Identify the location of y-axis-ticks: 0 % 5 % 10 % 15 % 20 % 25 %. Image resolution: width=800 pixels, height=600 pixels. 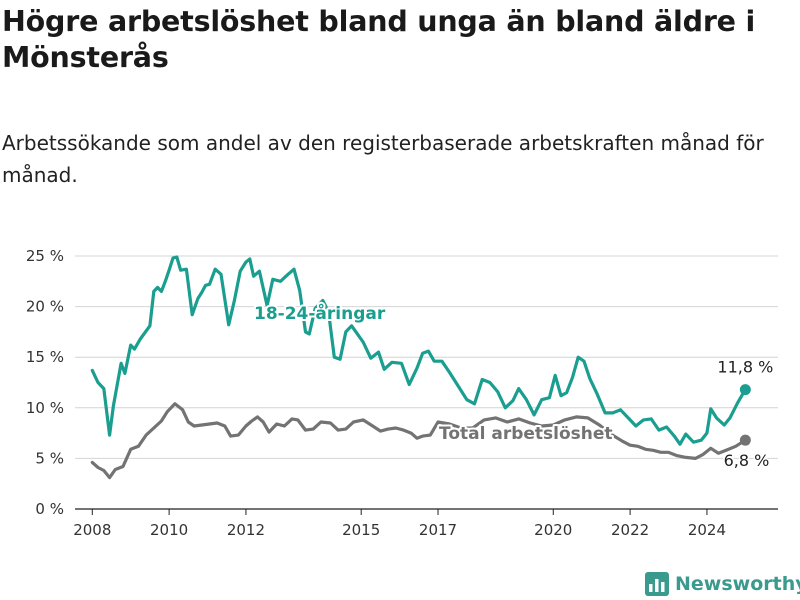
(45, 382).